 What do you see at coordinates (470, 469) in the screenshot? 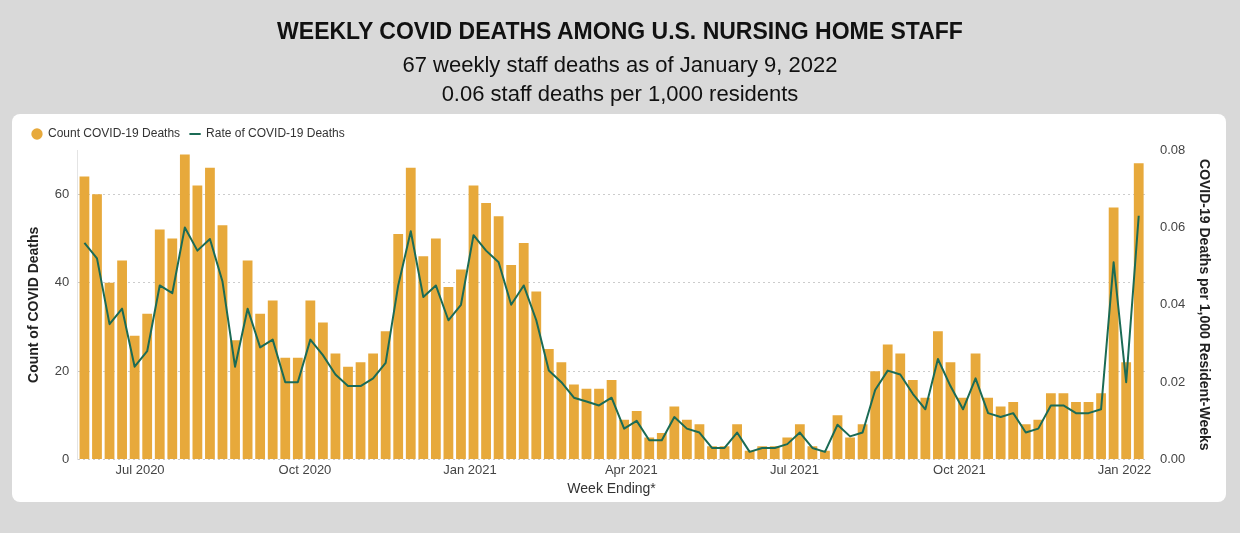
I see `x-tick-label: Jan 2021` at bounding box center [470, 469].